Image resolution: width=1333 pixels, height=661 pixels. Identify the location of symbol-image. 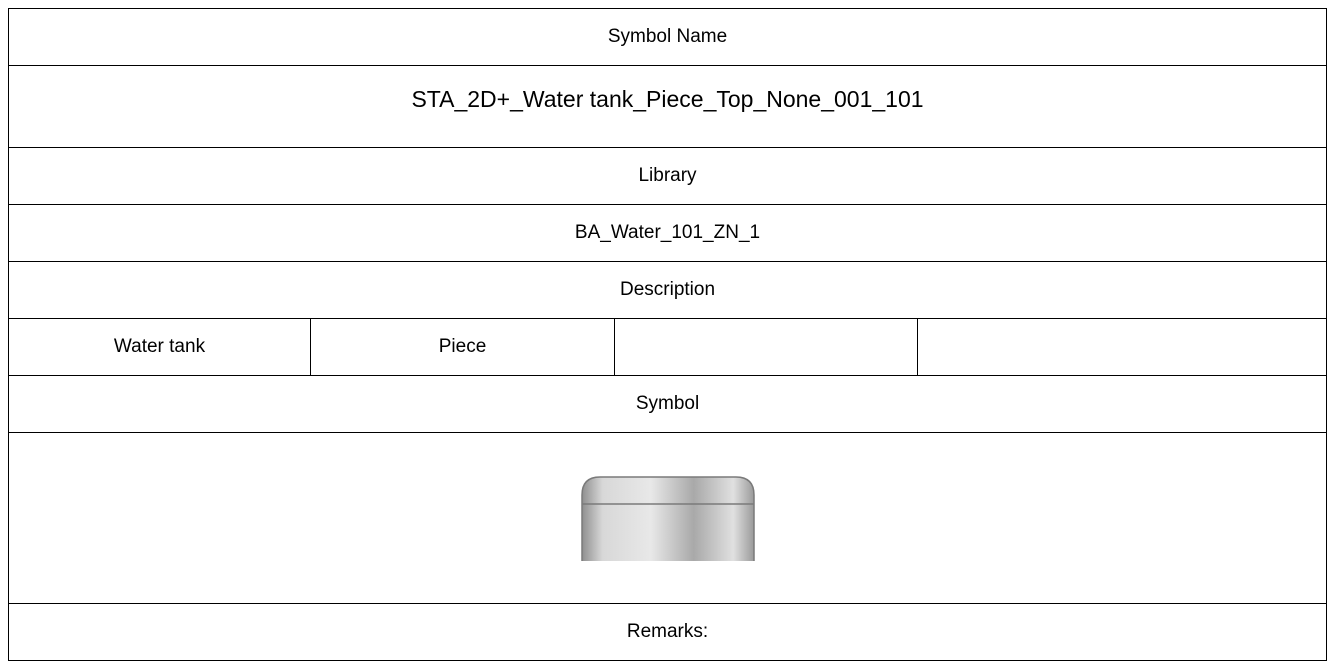
(667, 518).